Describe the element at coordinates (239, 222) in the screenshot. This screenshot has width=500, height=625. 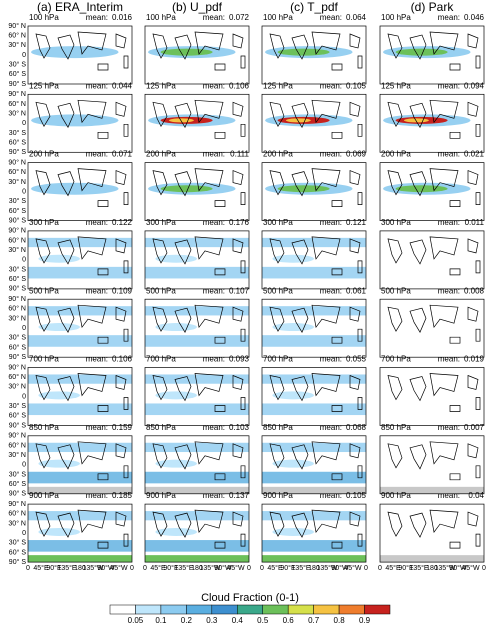
I see `mean-value: 0.176` at that location.